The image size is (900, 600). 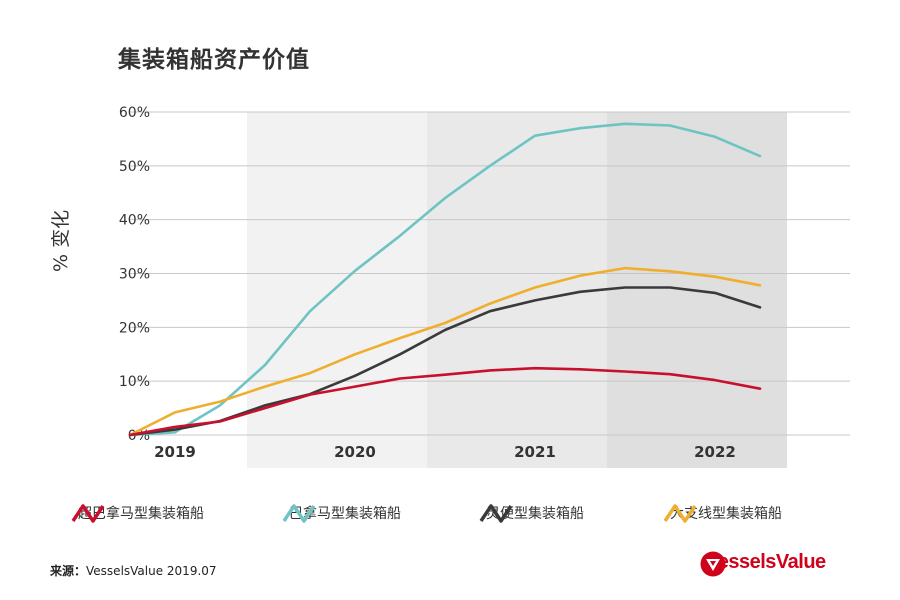 What do you see at coordinates (214, 60) in the screenshot?
I see `chart-title: 集装箱船资产价值` at bounding box center [214, 60].